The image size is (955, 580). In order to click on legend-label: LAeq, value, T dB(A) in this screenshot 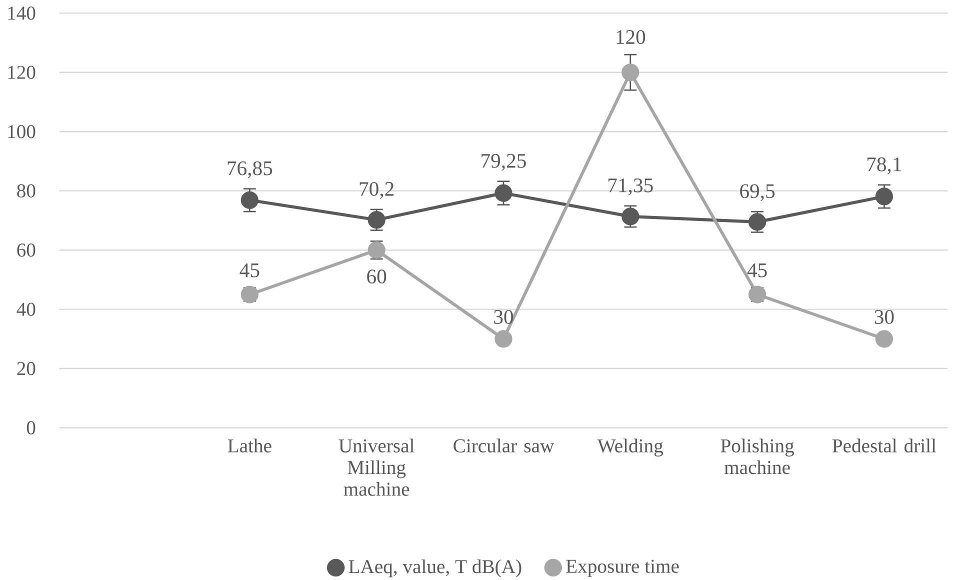, I will do `click(435, 568)`.